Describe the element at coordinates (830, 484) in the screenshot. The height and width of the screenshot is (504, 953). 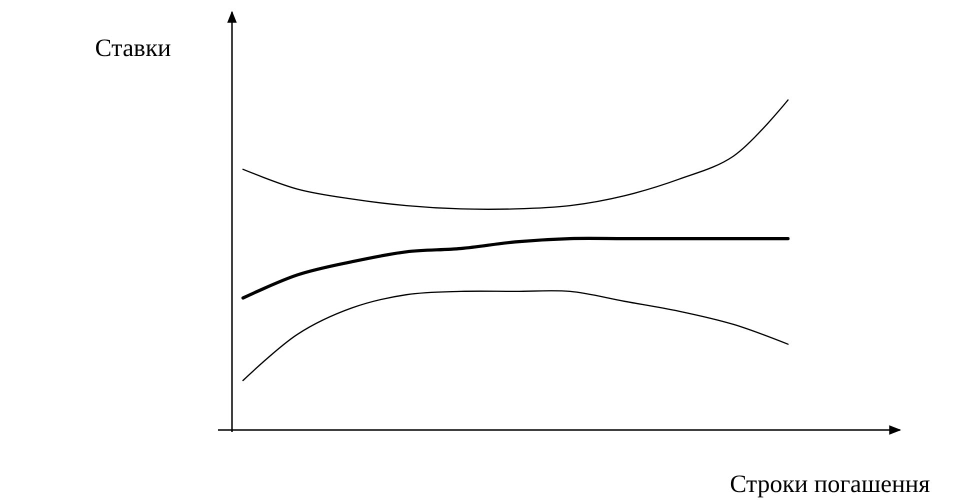
I see `x-axis-title: Строки погашення` at that location.